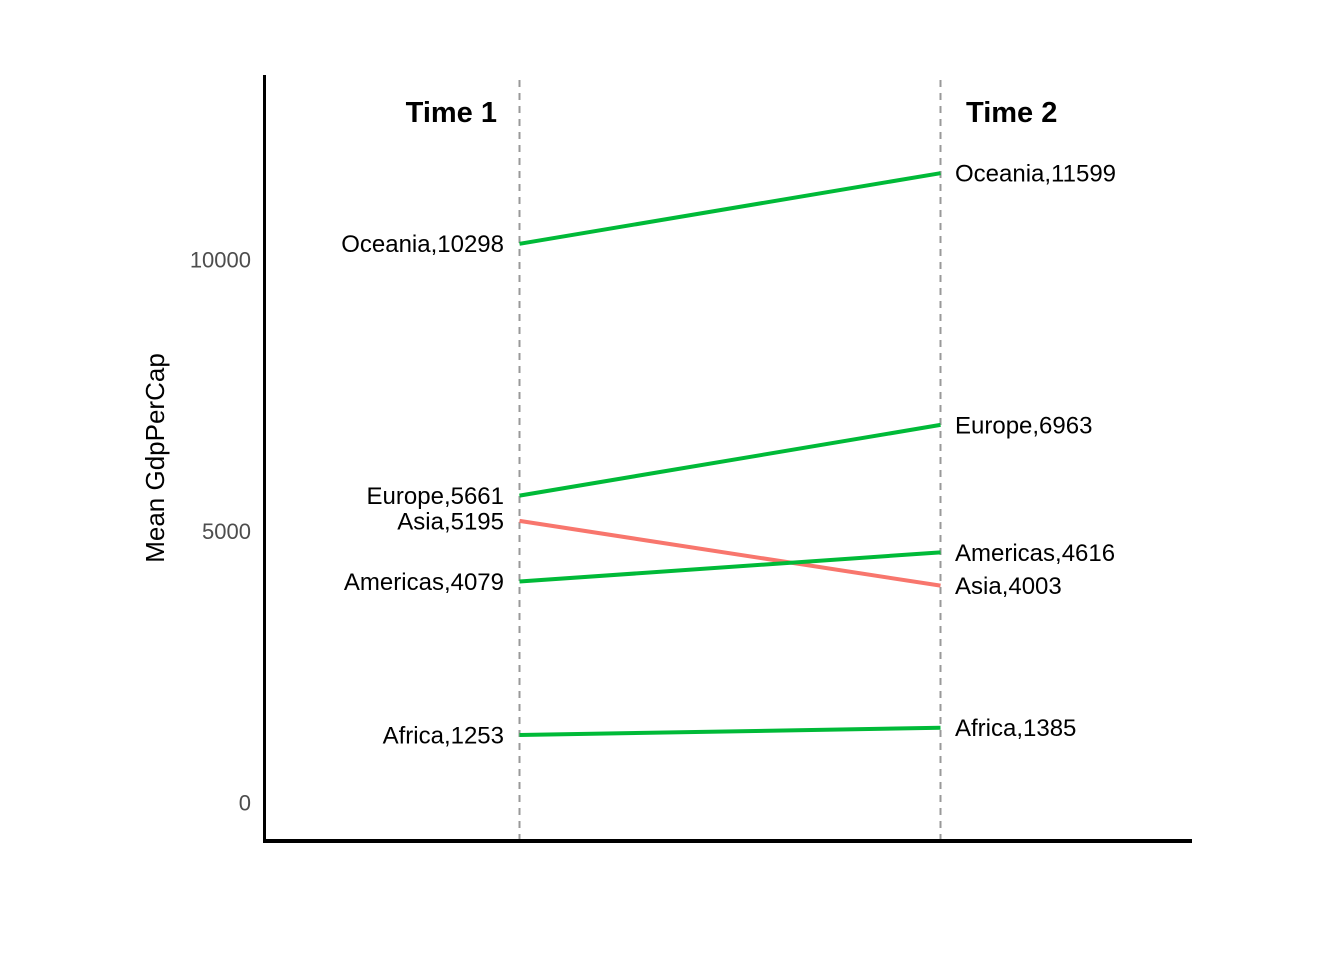  What do you see at coordinates (1008, 586) in the screenshot?
I see `right-label-asia: Asia,4003` at bounding box center [1008, 586].